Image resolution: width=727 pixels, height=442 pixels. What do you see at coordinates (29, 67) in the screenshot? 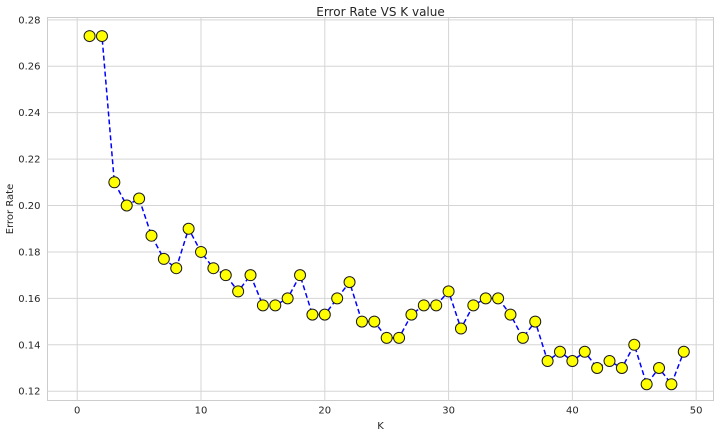
I see `y-tick-label: 0.26` at bounding box center [29, 67].